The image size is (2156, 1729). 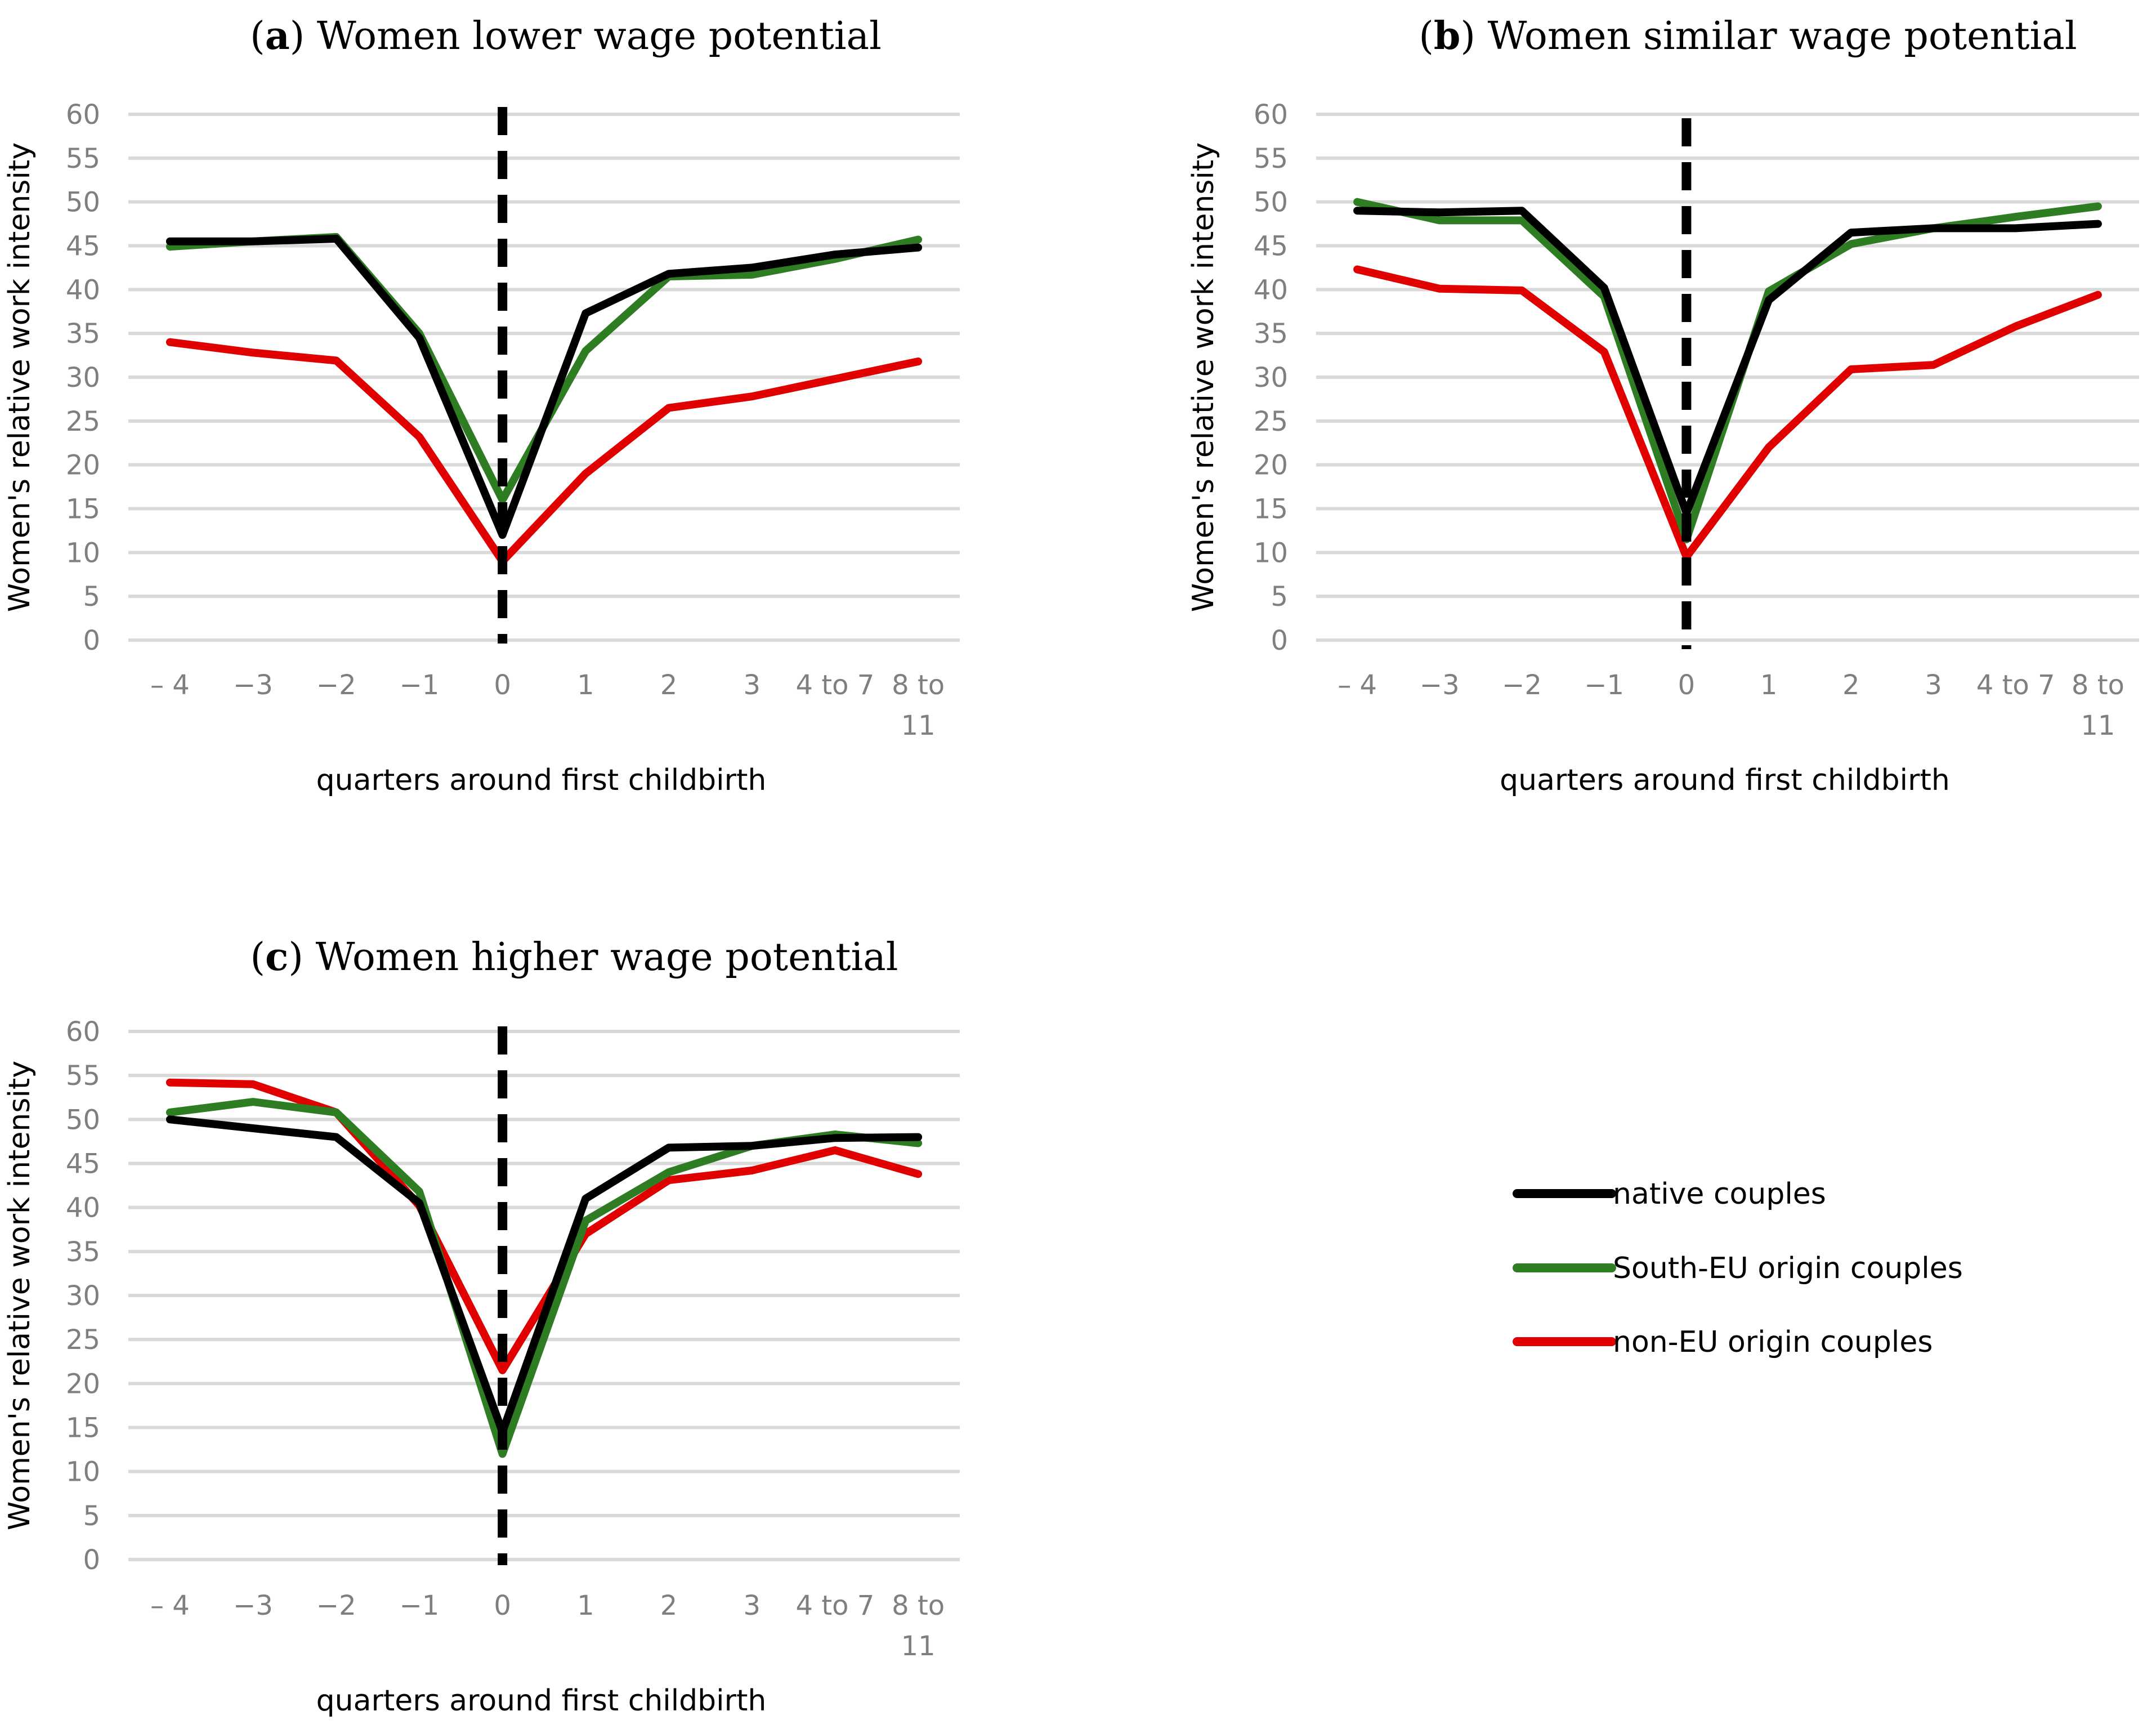 What do you see at coordinates (1719, 1194) in the screenshot?
I see `legend-label: native couples` at bounding box center [1719, 1194].